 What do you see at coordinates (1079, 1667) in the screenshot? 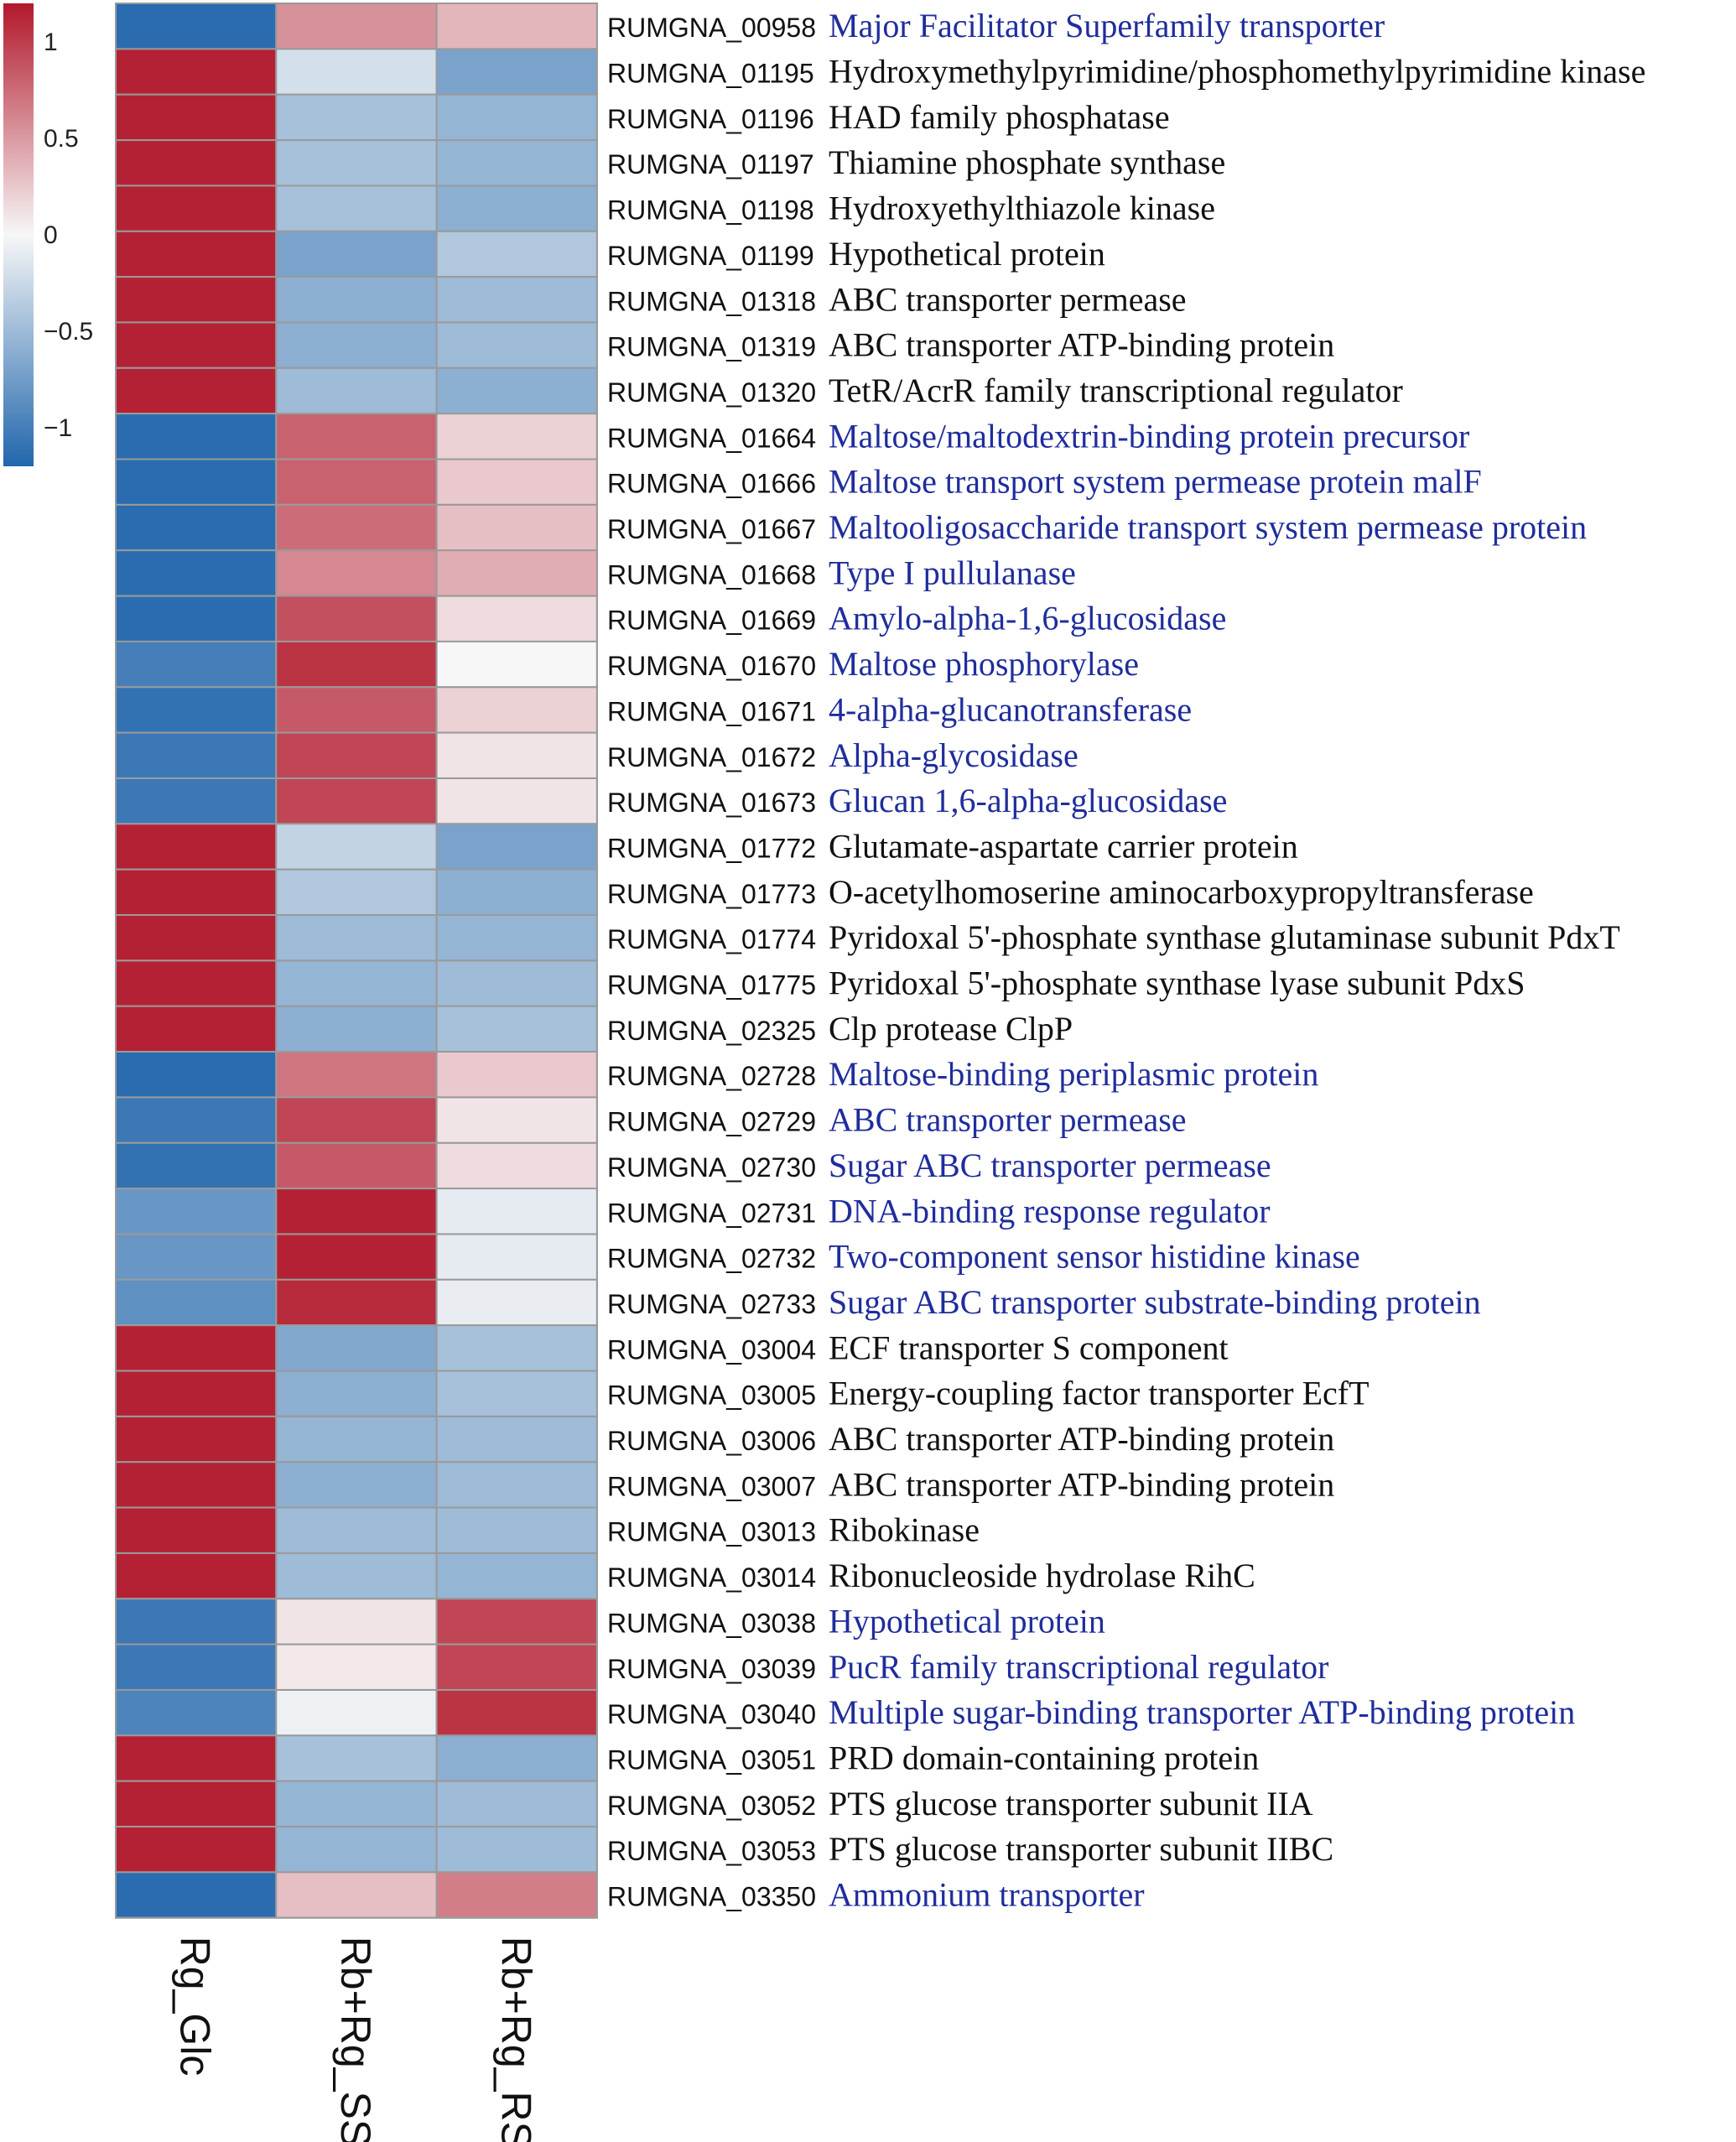
I see `gene-description-label: PucR family transcriptional regulator` at bounding box center [1079, 1667].